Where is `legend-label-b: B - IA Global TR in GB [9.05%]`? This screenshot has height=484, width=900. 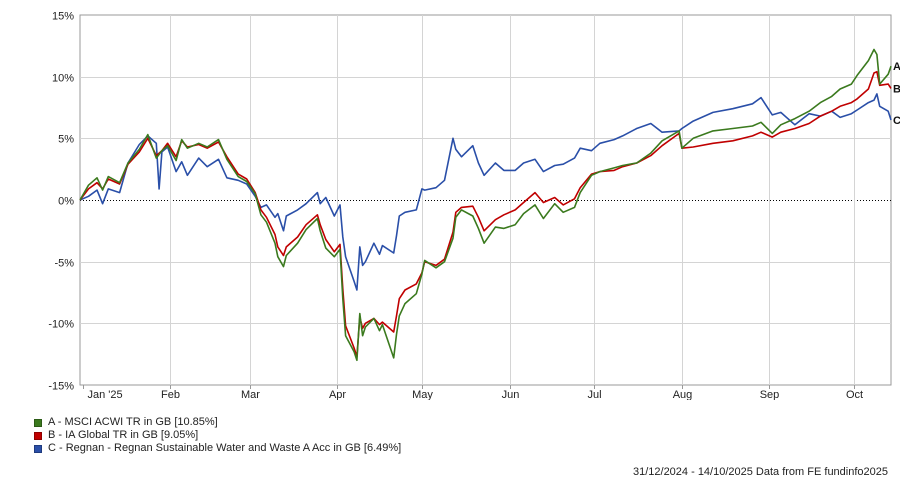
legend-label-b: B - IA Global TR in GB [9.05%] is located at coordinates (123, 435).